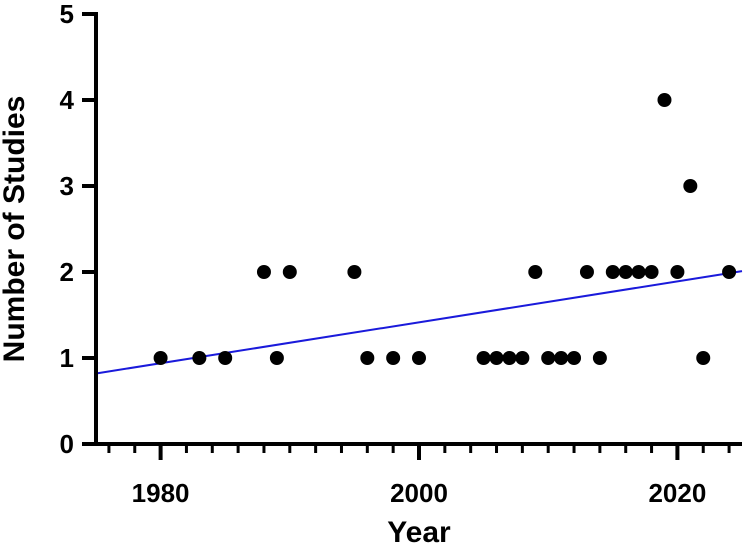 Image resolution: width=744 pixels, height=552 pixels. What do you see at coordinates (15, 229) in the screenshot?
I see `y-axis-title: Number of Studies` at bounding box center [15, 229].